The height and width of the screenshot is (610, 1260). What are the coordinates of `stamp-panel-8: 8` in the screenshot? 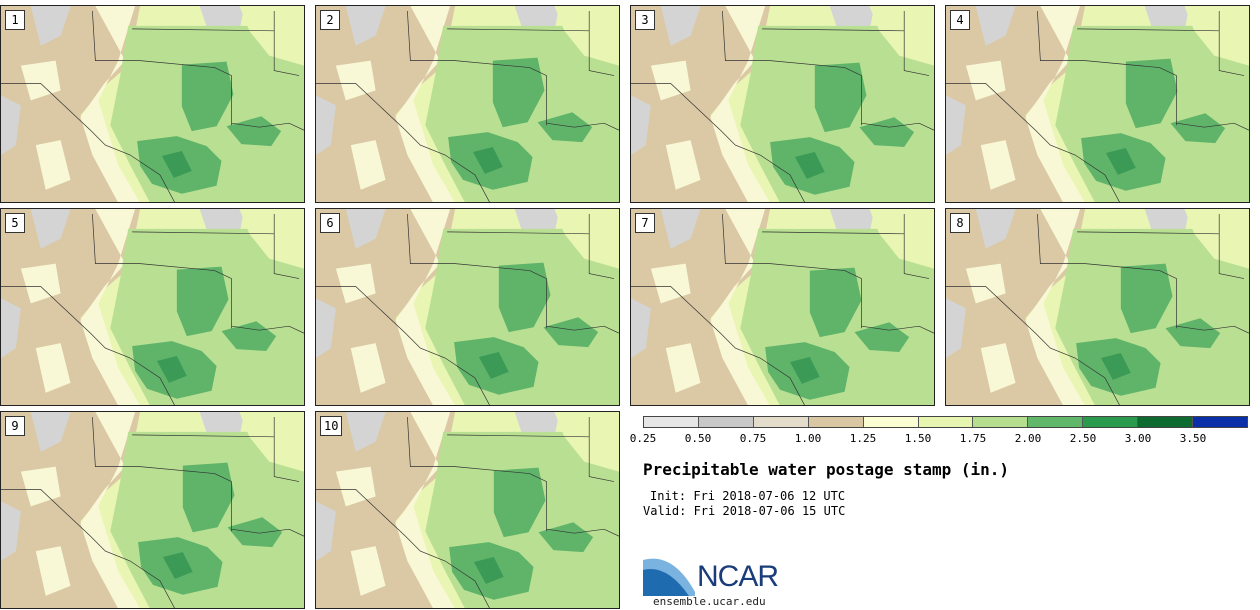 It's located at (1097, 307).